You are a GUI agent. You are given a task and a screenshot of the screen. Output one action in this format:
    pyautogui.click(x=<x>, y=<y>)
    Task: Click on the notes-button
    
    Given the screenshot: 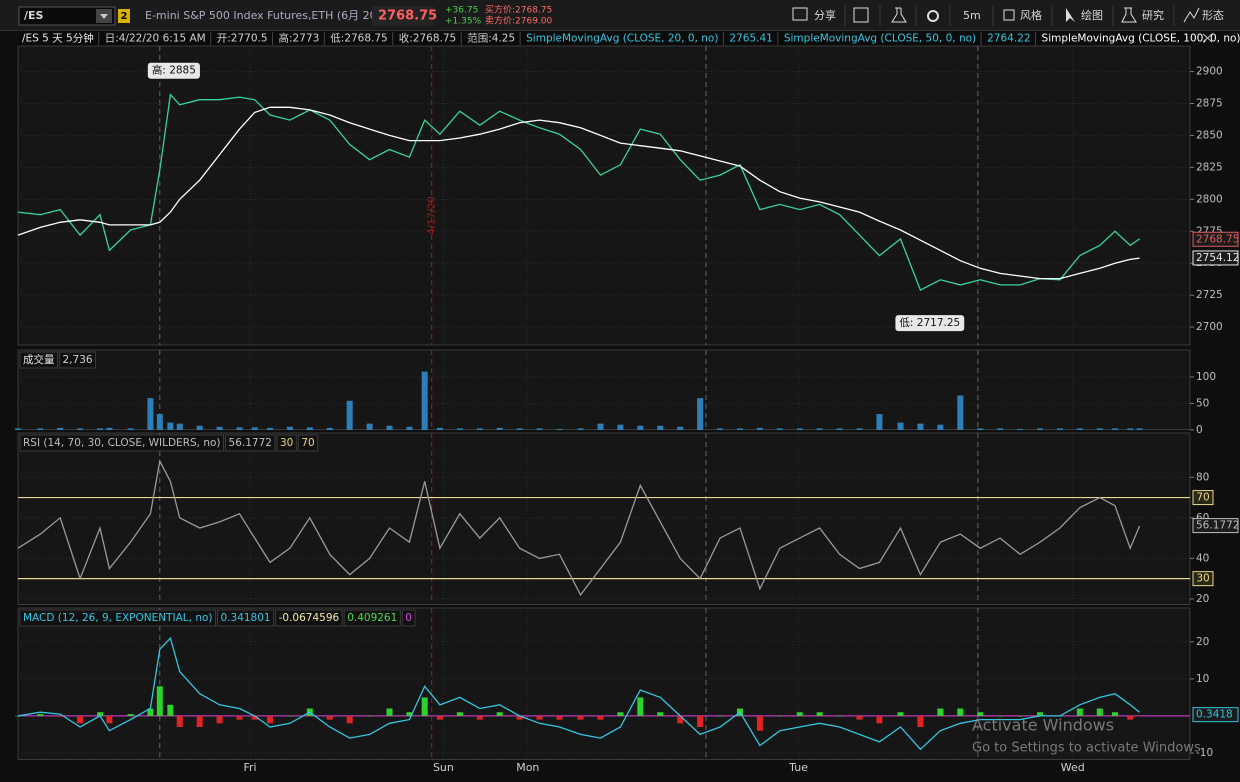 What is the action you would take?
    pyautogui.click(x=861, y=15)
    